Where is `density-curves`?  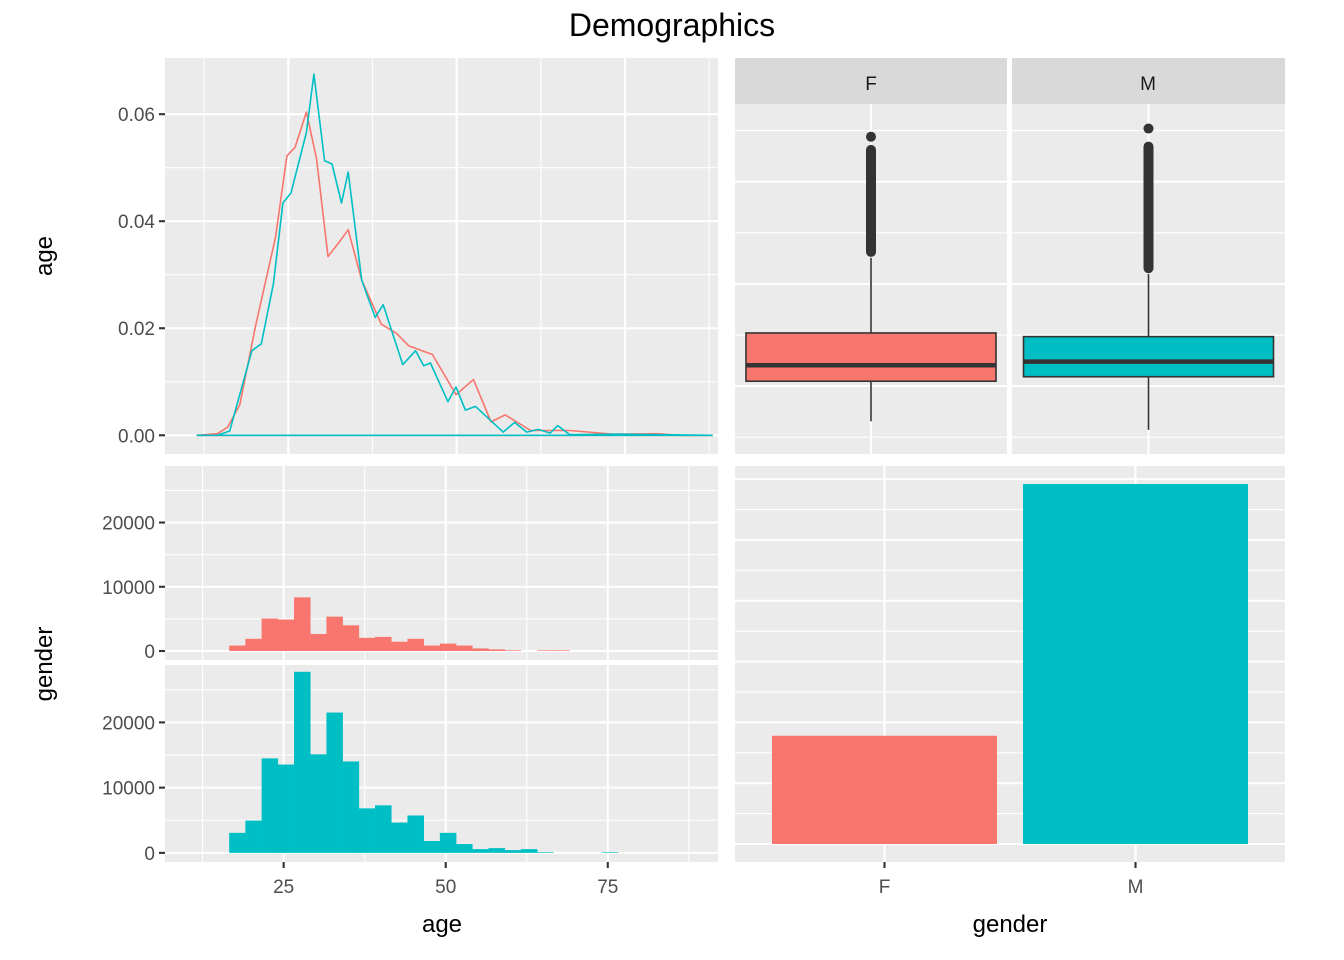
density-curves is located at coordinates (454, 255).